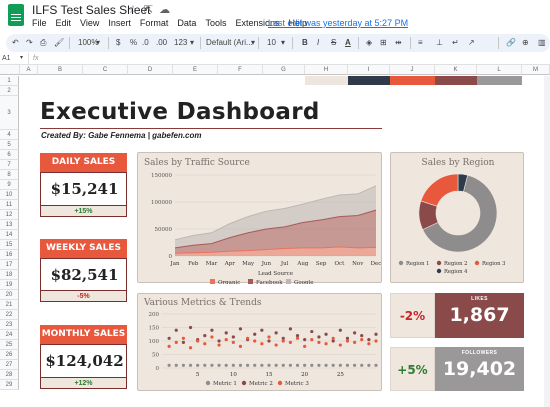 This screenshot has width=550, height=407. I want to click on merge-cells-icon: ⇹, so click(398, 42).